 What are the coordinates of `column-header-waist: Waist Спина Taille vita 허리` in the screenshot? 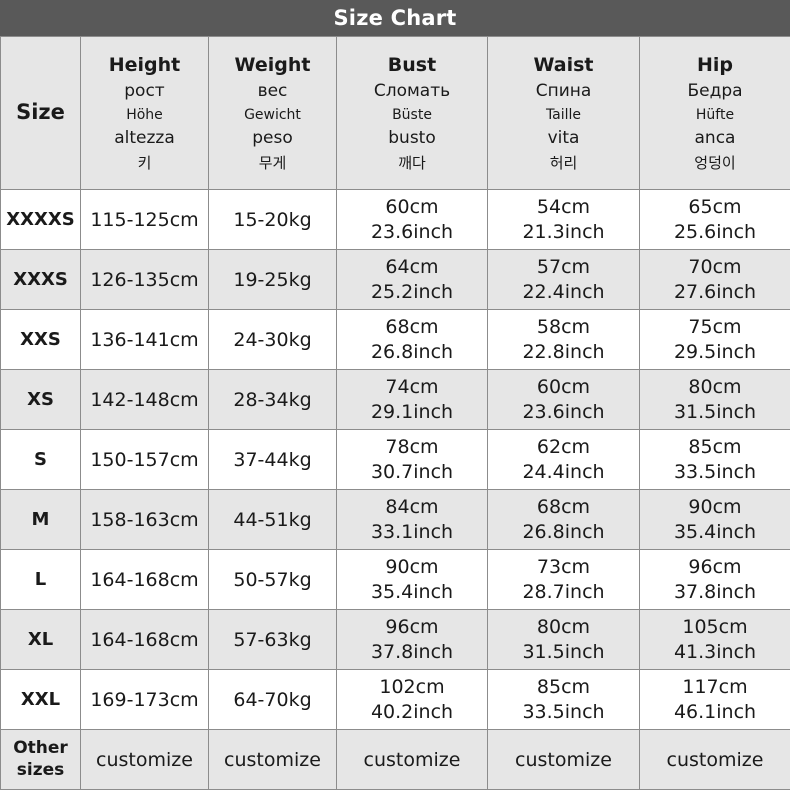 It's located at (564, 113).